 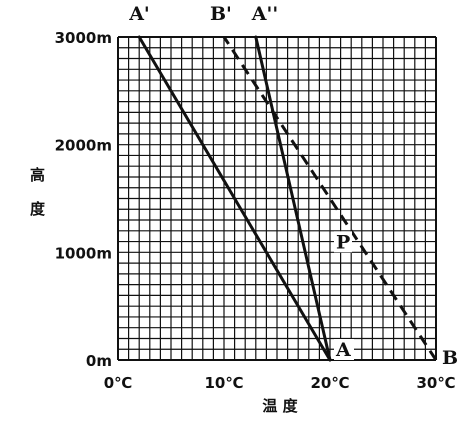 What do you see at coordinates (280, 406) in the screenshot?
I see `x-axis-title: 温 度` at bounding box center [280, 406].